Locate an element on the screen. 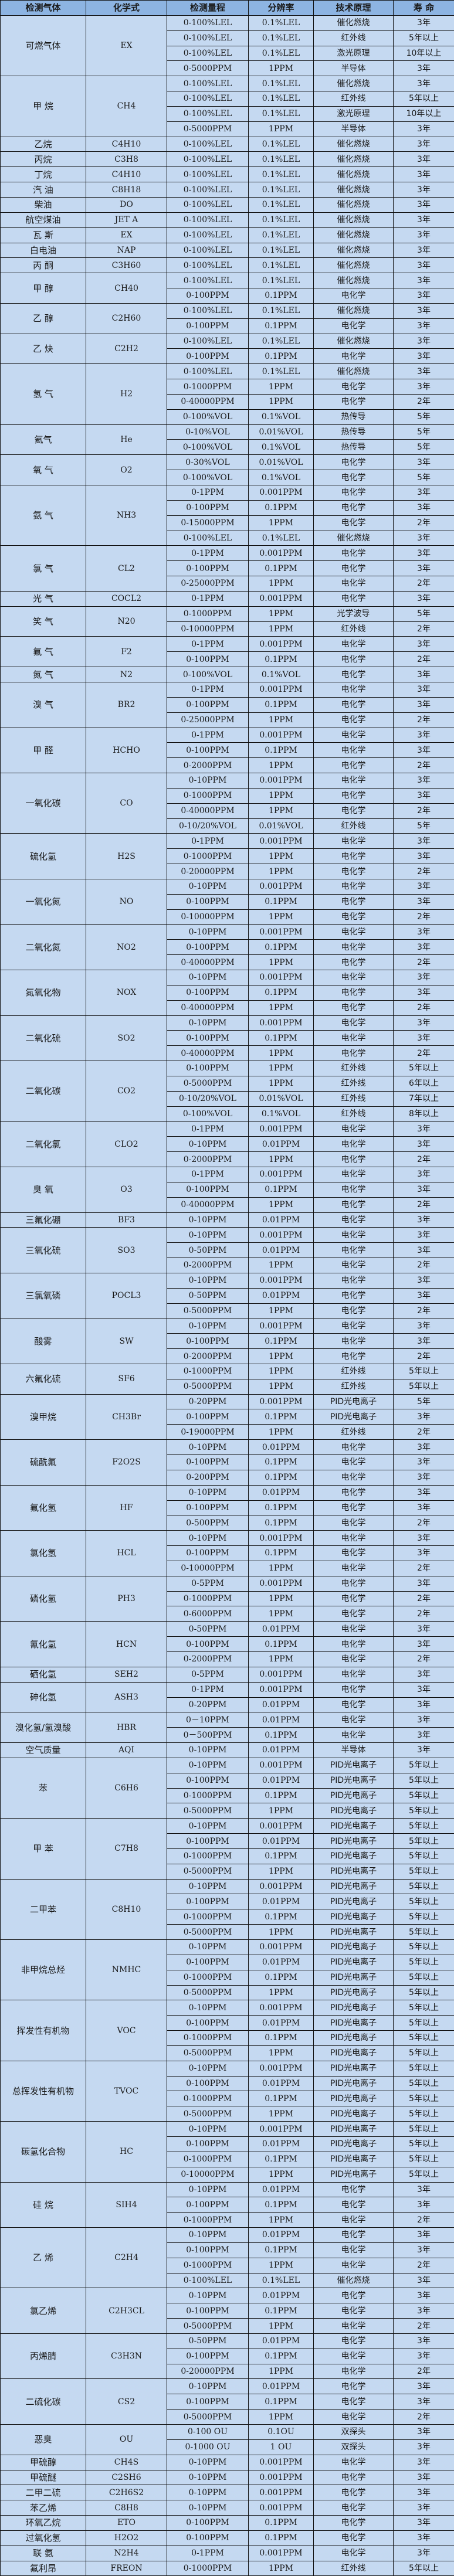 This screenshot has height=2576, width=454. table-row: 氧 气 O2 0-30%VOL 0.01%VOL 电化学 3年 is located at coordinates (227, 470).